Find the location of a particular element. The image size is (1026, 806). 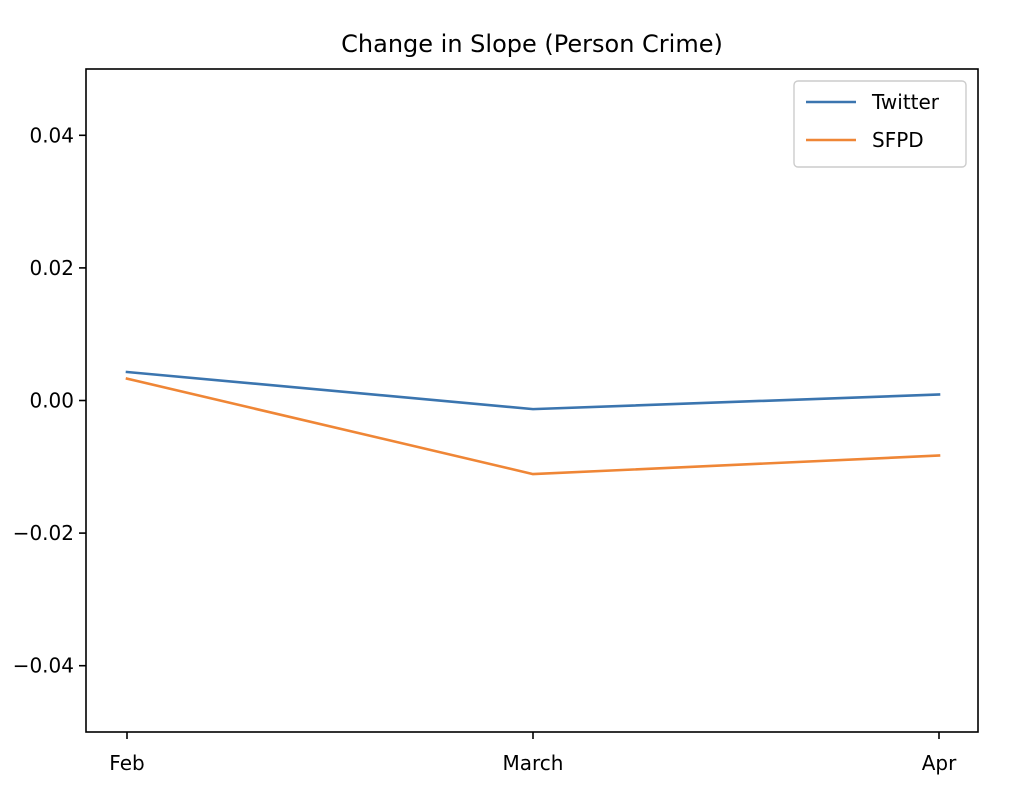

x-axis: Feb March Apr is located at coordinates (533, 753).